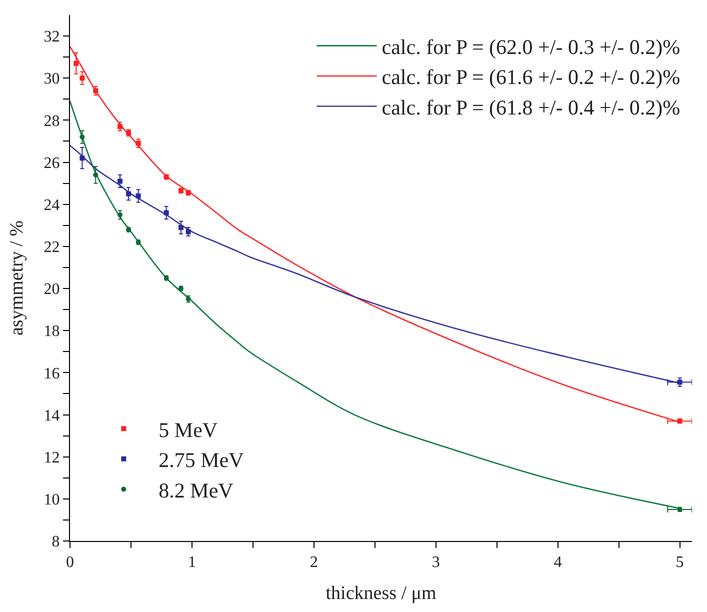 The width and height of the screenshot is (707, 612). I want to click on legend-label: 8.2 MeV, so click(196, 490).